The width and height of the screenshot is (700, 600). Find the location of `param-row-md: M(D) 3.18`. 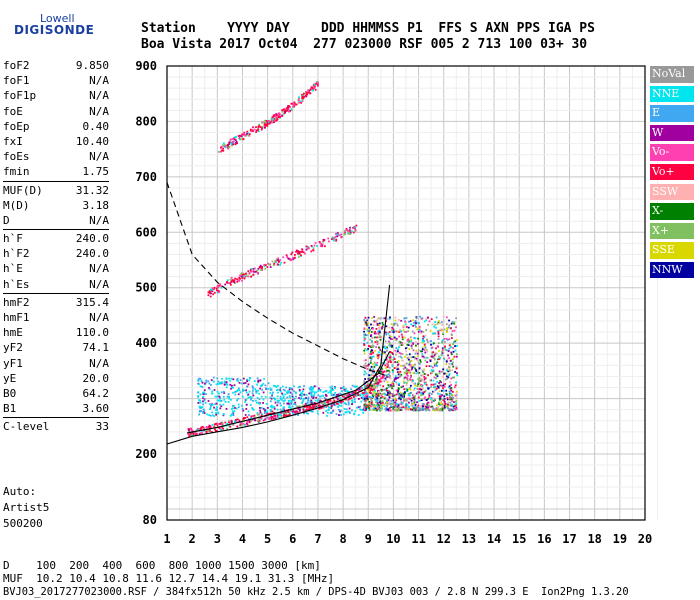

param-row-md: M(D) 3.18 is located at coordinates (56, 205).